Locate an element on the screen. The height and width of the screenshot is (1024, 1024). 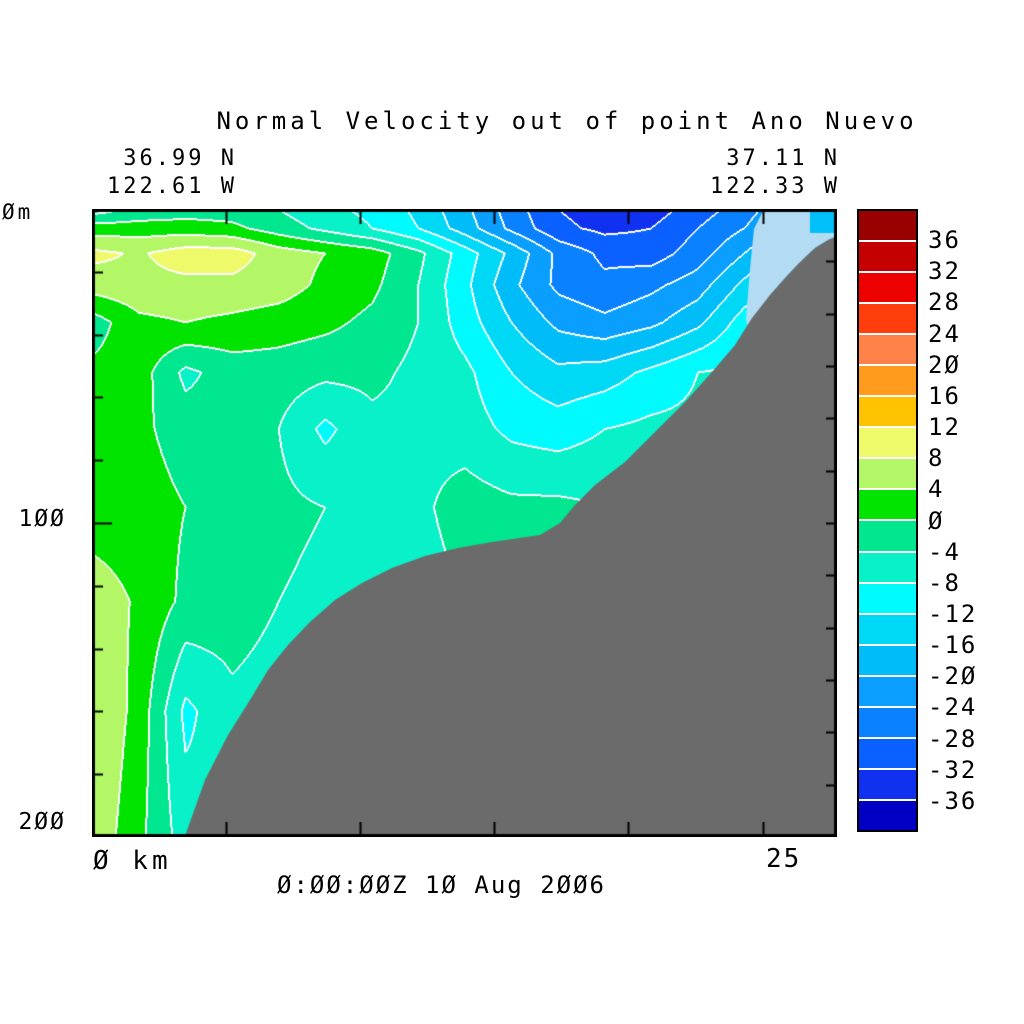
colorbar-tick-label: -2Ø is located at coordinates (953, 676).